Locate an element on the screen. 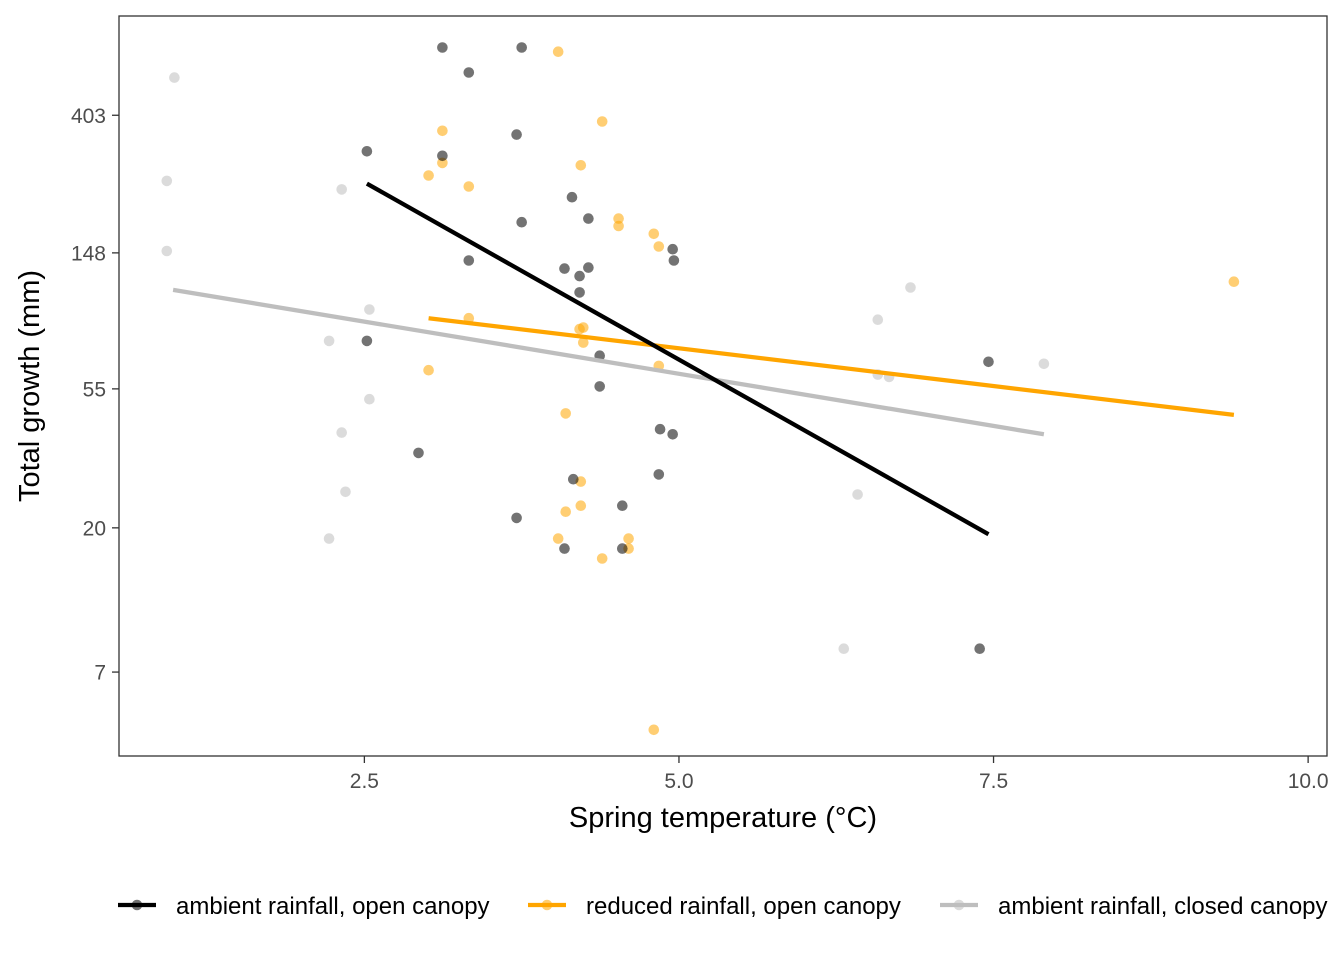 This screenshot has width=1344, height=960. y-axis: 7 20 55 148 403 is located at coordinates (95, 395).